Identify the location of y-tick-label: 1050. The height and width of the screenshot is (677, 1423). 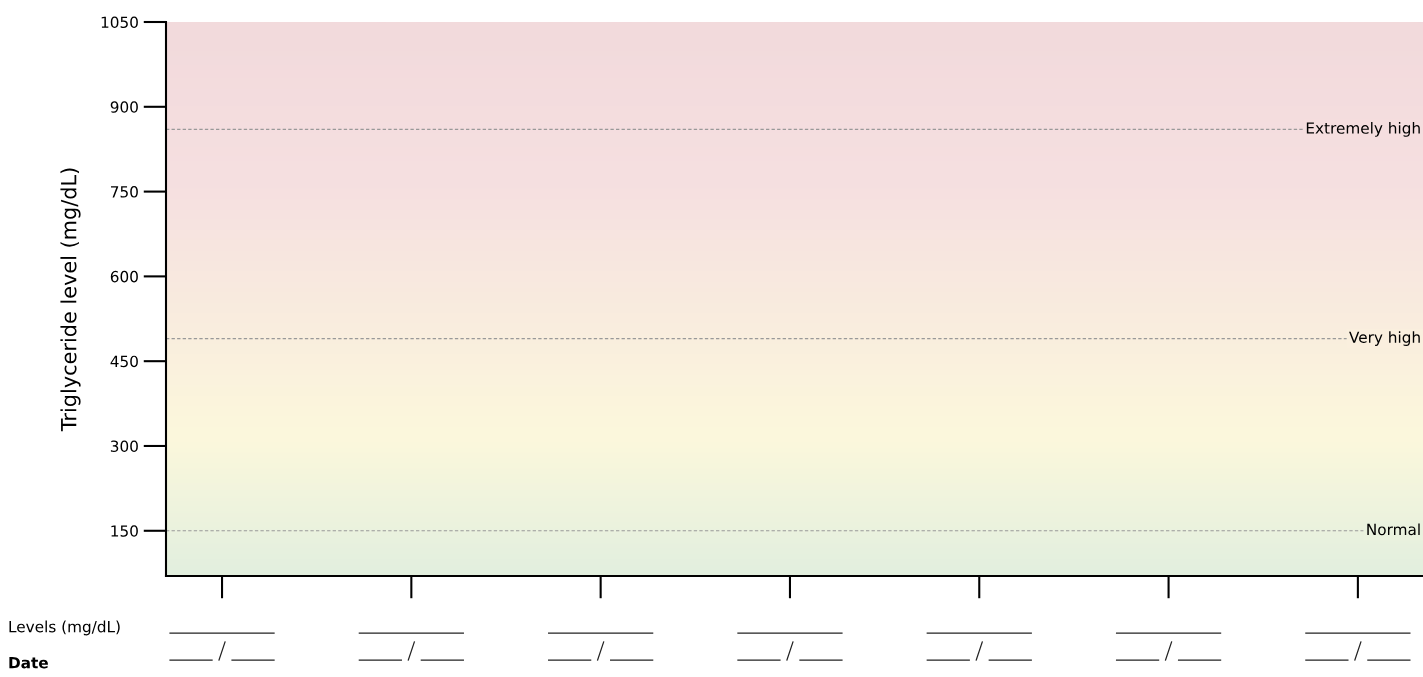
(119, 22).